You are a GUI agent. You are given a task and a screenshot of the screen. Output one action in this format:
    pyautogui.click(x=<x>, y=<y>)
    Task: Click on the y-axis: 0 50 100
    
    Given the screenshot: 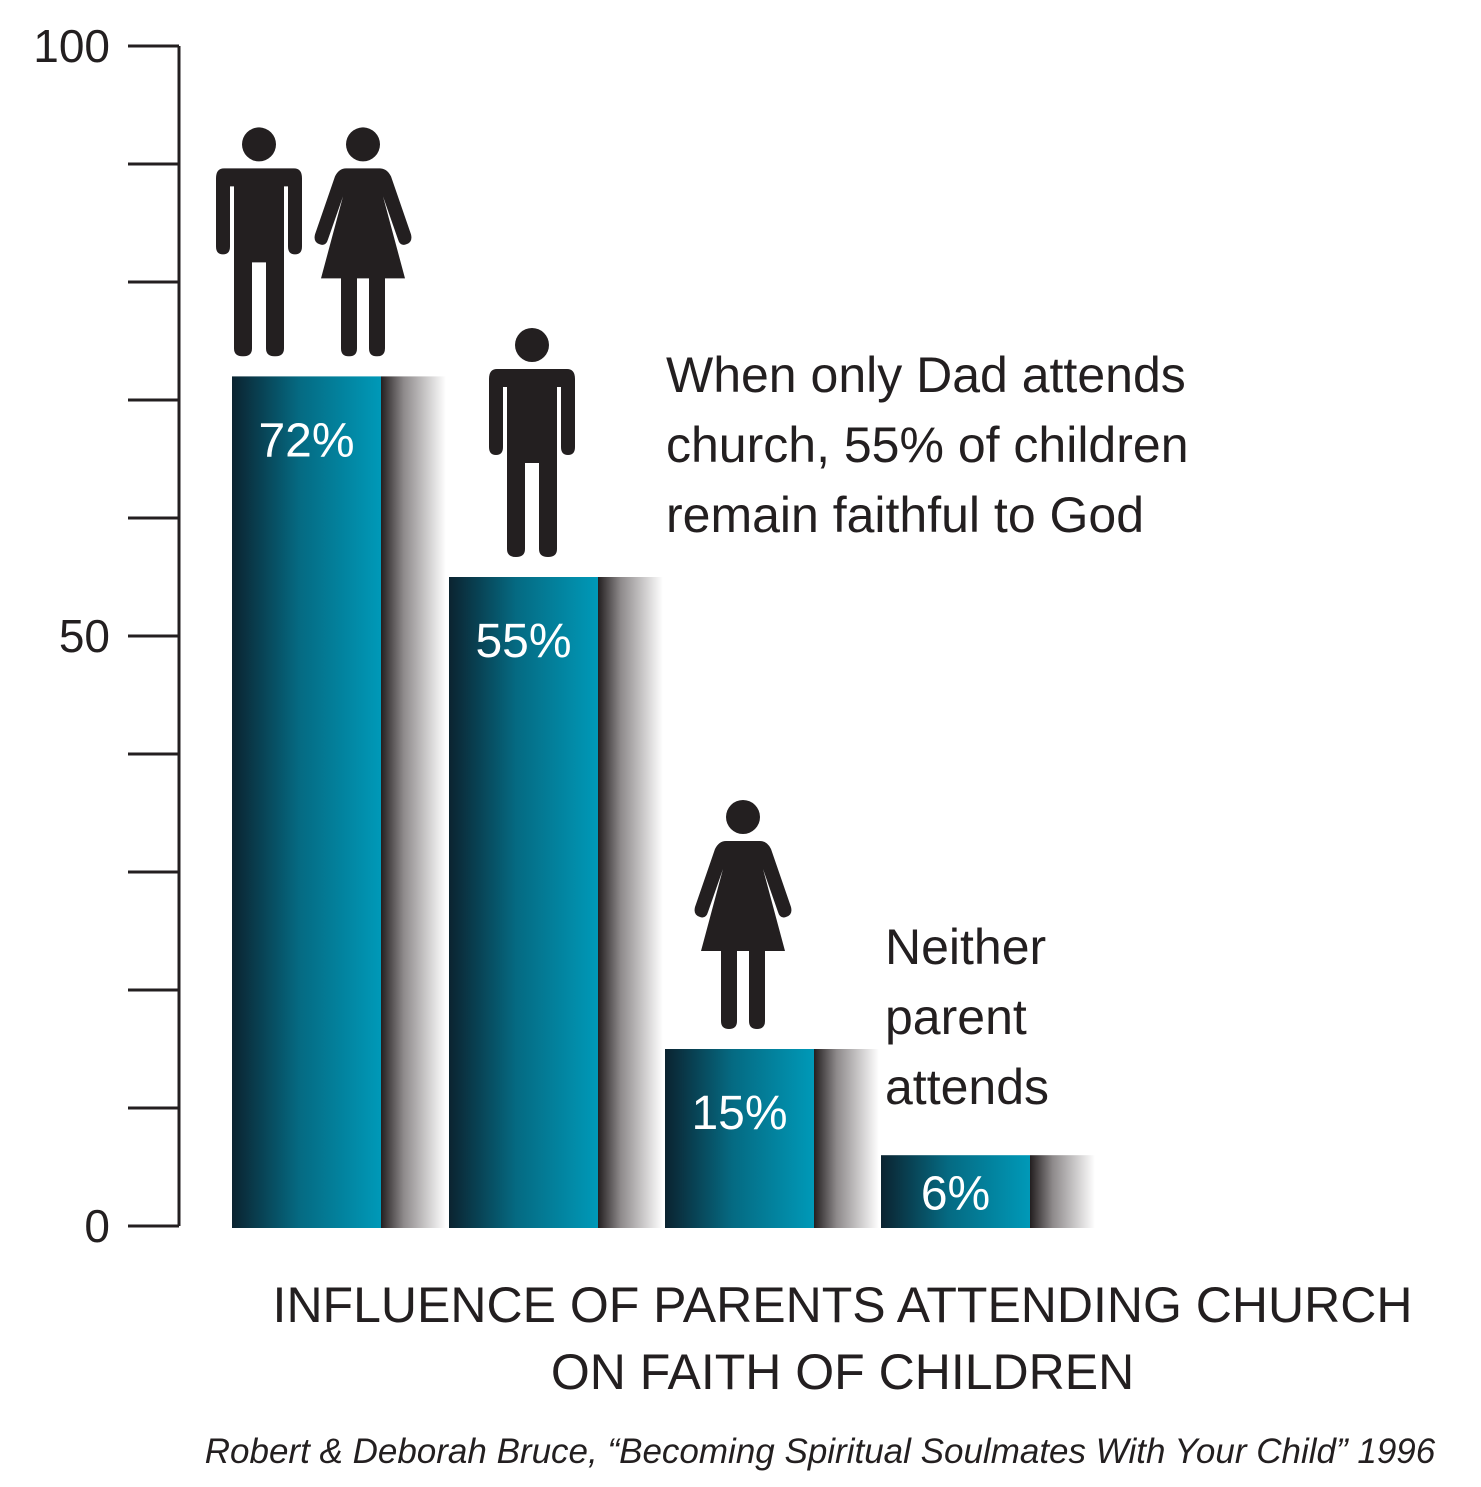 What is the action you would take?
    pyautogui.click(x=107, y=636)
    